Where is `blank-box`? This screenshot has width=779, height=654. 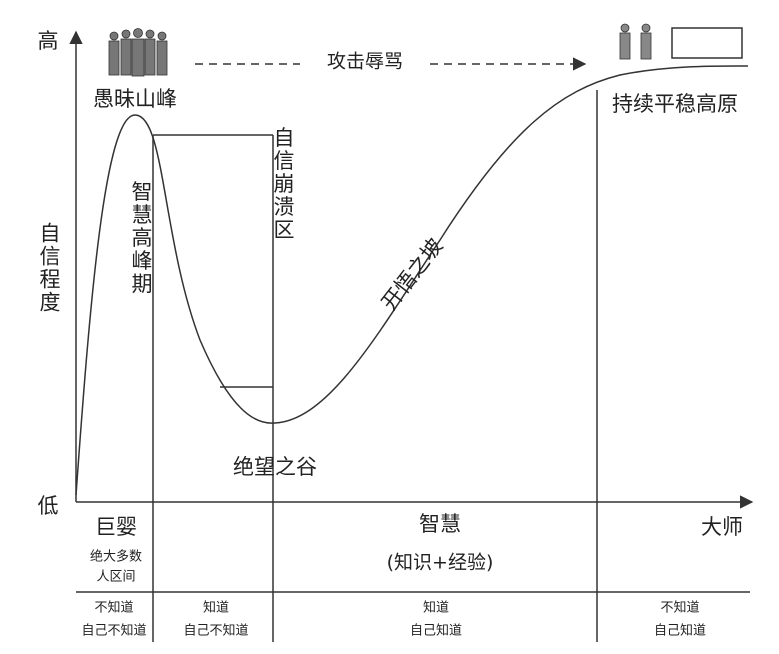 blank-box is located at coordinates (707, 43).